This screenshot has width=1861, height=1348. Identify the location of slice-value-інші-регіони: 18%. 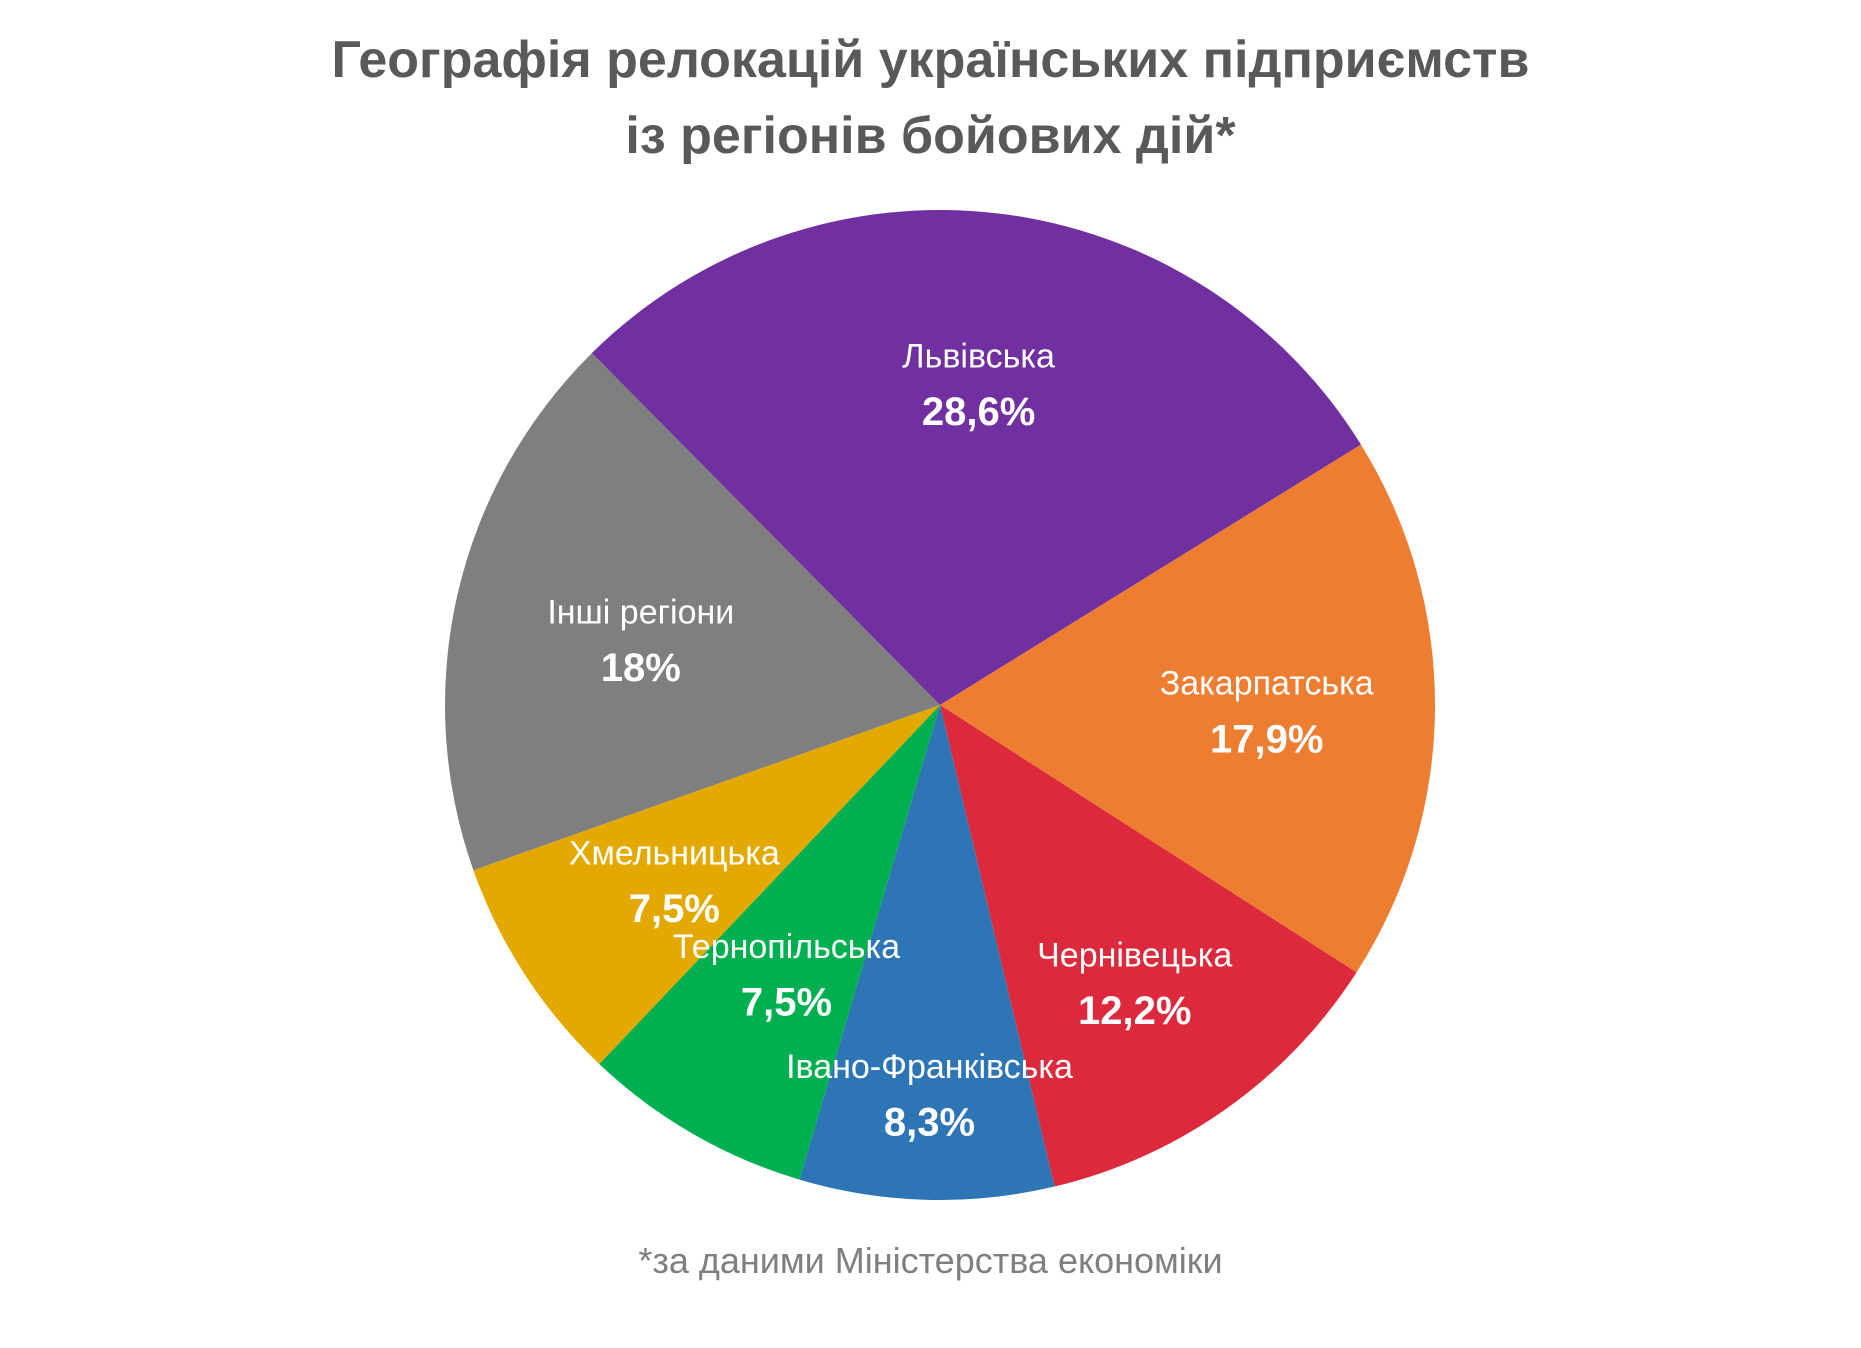
(641, 668).